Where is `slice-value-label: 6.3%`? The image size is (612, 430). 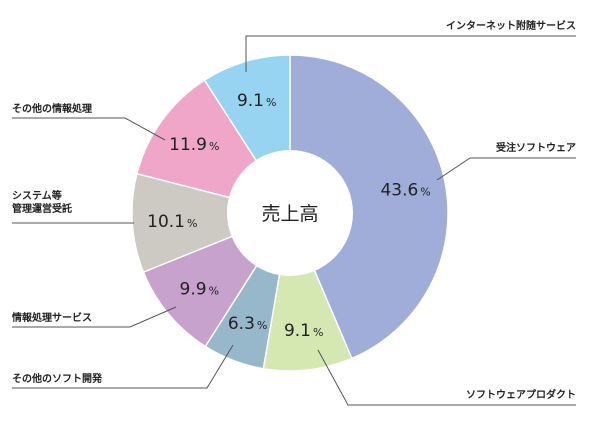 slice-value-label: 6.3% is located at coordinates (248, 324).